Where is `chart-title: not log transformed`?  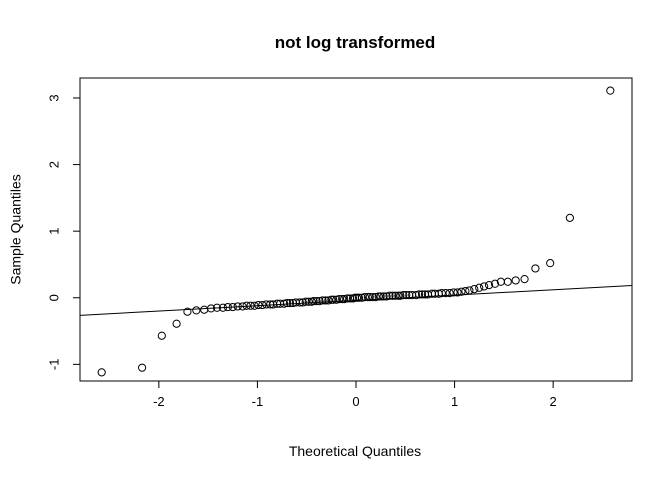
chart-title: not log transformed is located at coordinates (355, 42).